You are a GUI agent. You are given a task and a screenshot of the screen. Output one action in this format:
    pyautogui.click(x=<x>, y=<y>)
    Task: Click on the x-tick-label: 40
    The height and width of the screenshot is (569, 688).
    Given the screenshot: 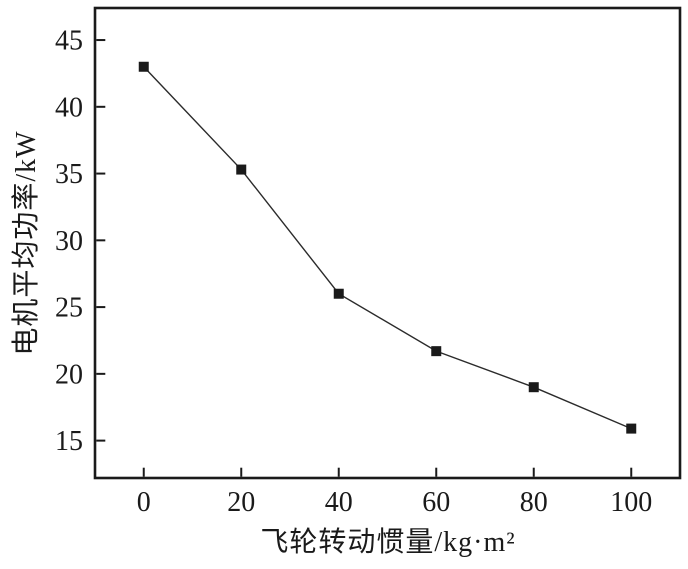 What is the action you would take?
    pyautogui.click(x=339, y=502)
    